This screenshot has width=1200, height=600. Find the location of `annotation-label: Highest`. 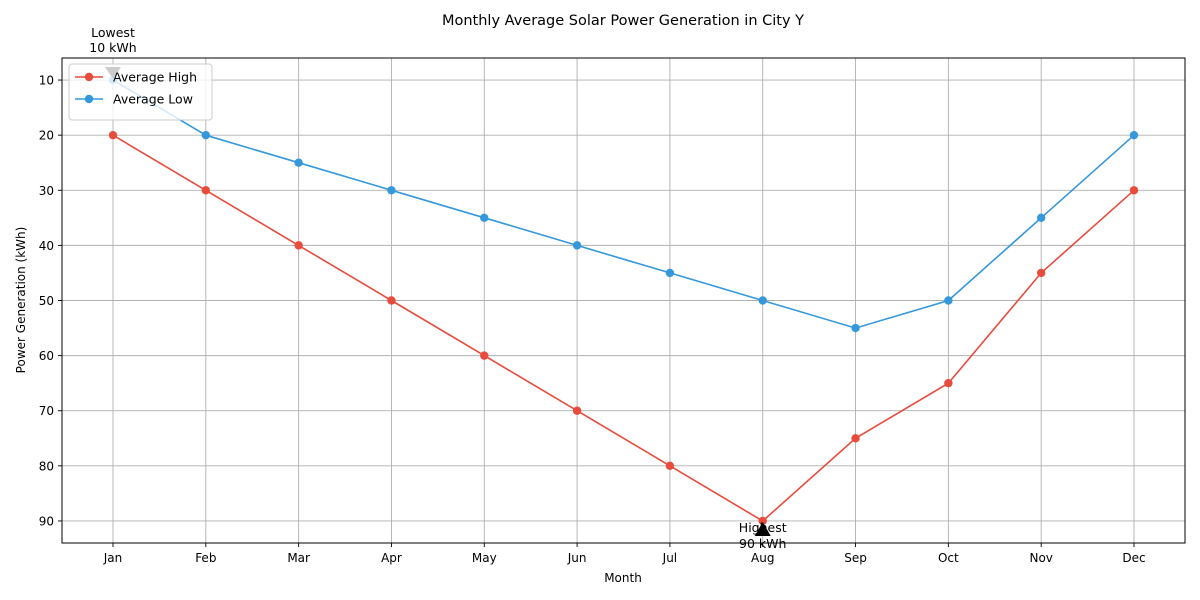

annotation-label: Highest is located at coordinates (763, 527).